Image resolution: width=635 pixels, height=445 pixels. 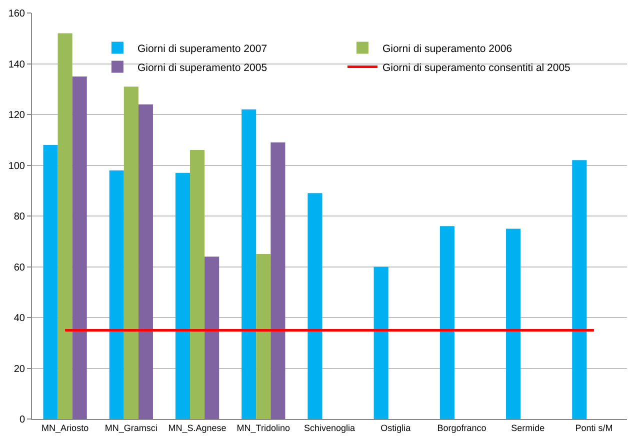 I want to click on y-tick-label: 160, so click(x=17, y=14).